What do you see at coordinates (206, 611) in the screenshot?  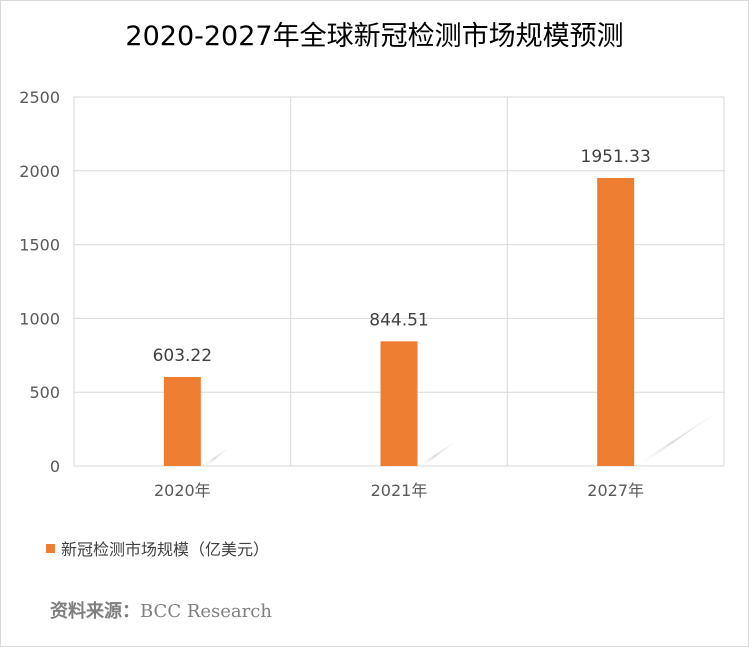 I see `source-value: BCC Research` at bounding box center [206, 611].